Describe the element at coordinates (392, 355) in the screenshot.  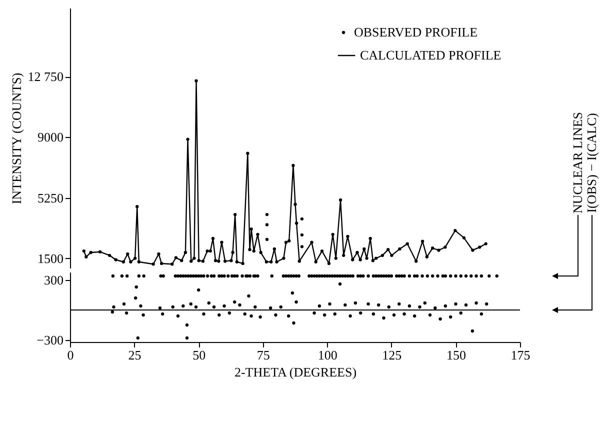
I see `x-tick-label: 125` at that location.